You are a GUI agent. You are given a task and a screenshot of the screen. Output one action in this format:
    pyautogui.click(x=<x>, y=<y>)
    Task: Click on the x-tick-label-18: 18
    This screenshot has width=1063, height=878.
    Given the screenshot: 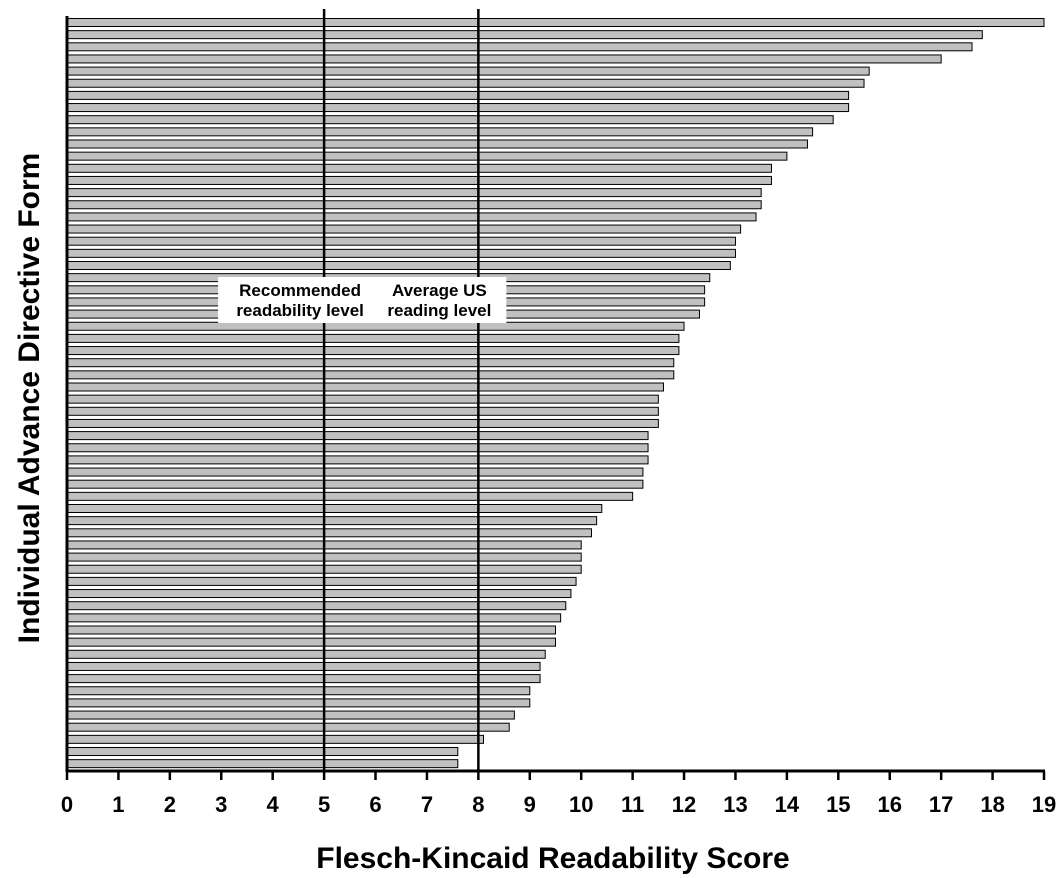 What is the action you would take?
    pyautogui.click(x=992, y=804)
    